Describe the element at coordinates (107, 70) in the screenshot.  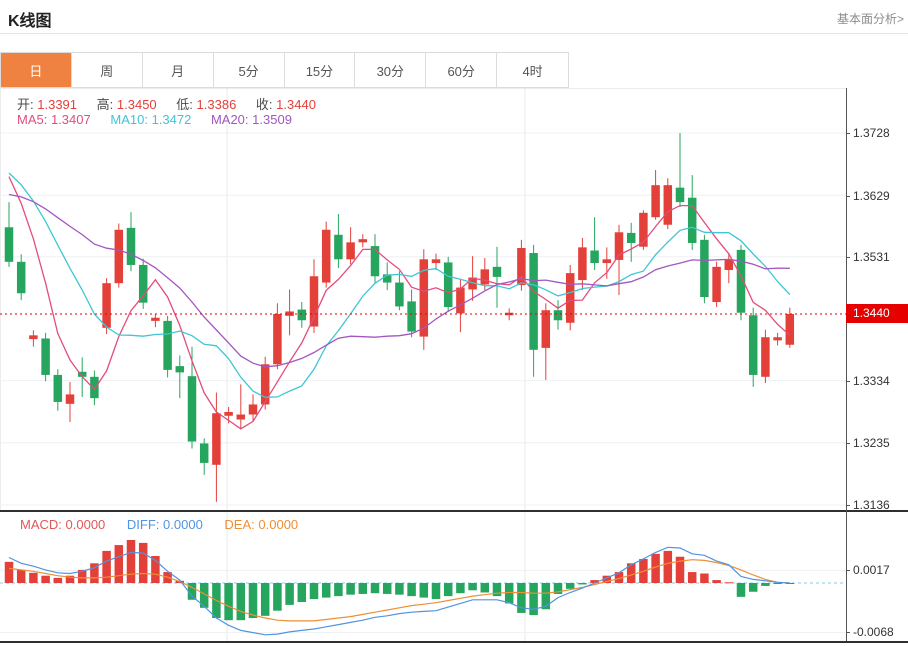
I see `tab-week: 周` at that location.